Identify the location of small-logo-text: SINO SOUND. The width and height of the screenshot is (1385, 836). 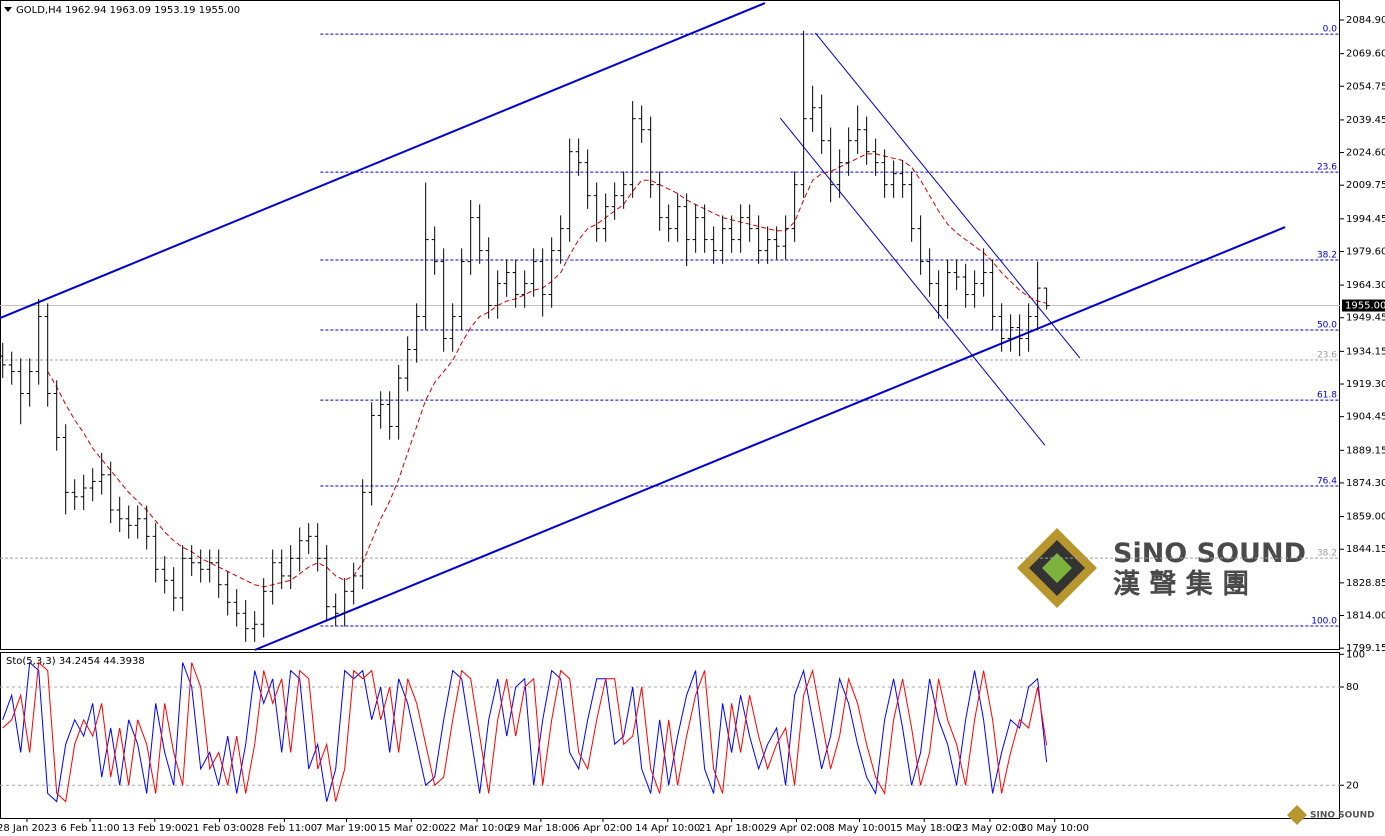
(1342, 816).